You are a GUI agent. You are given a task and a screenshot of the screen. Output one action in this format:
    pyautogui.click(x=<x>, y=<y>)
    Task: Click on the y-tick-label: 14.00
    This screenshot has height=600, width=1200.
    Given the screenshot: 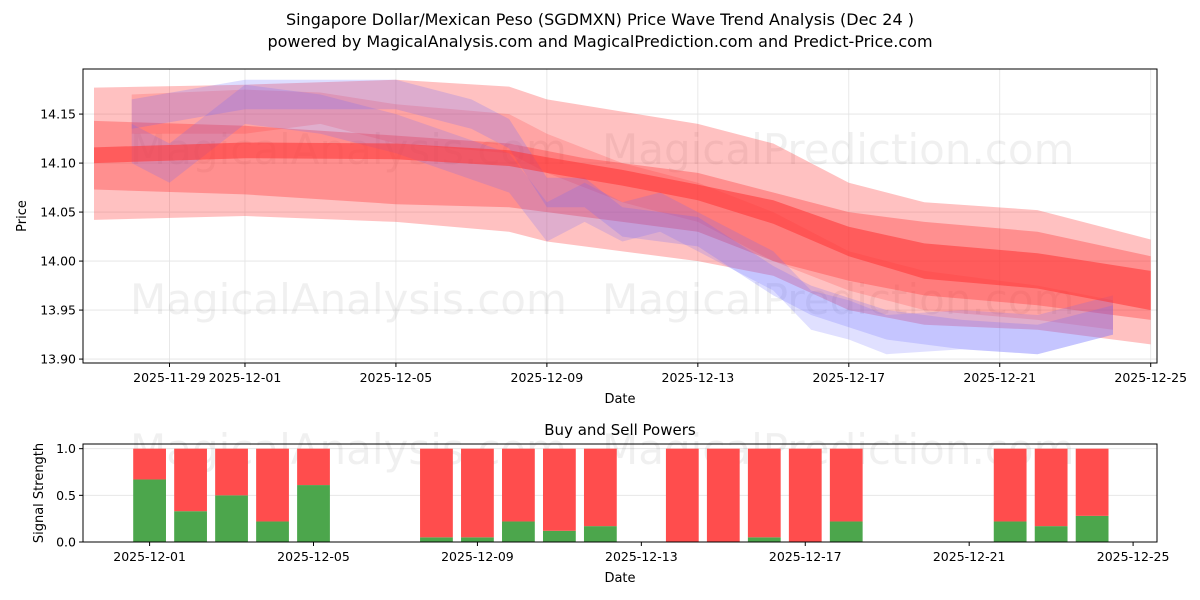 What is the action you would take?
    pyautogui.click(x=58, y=261)
    